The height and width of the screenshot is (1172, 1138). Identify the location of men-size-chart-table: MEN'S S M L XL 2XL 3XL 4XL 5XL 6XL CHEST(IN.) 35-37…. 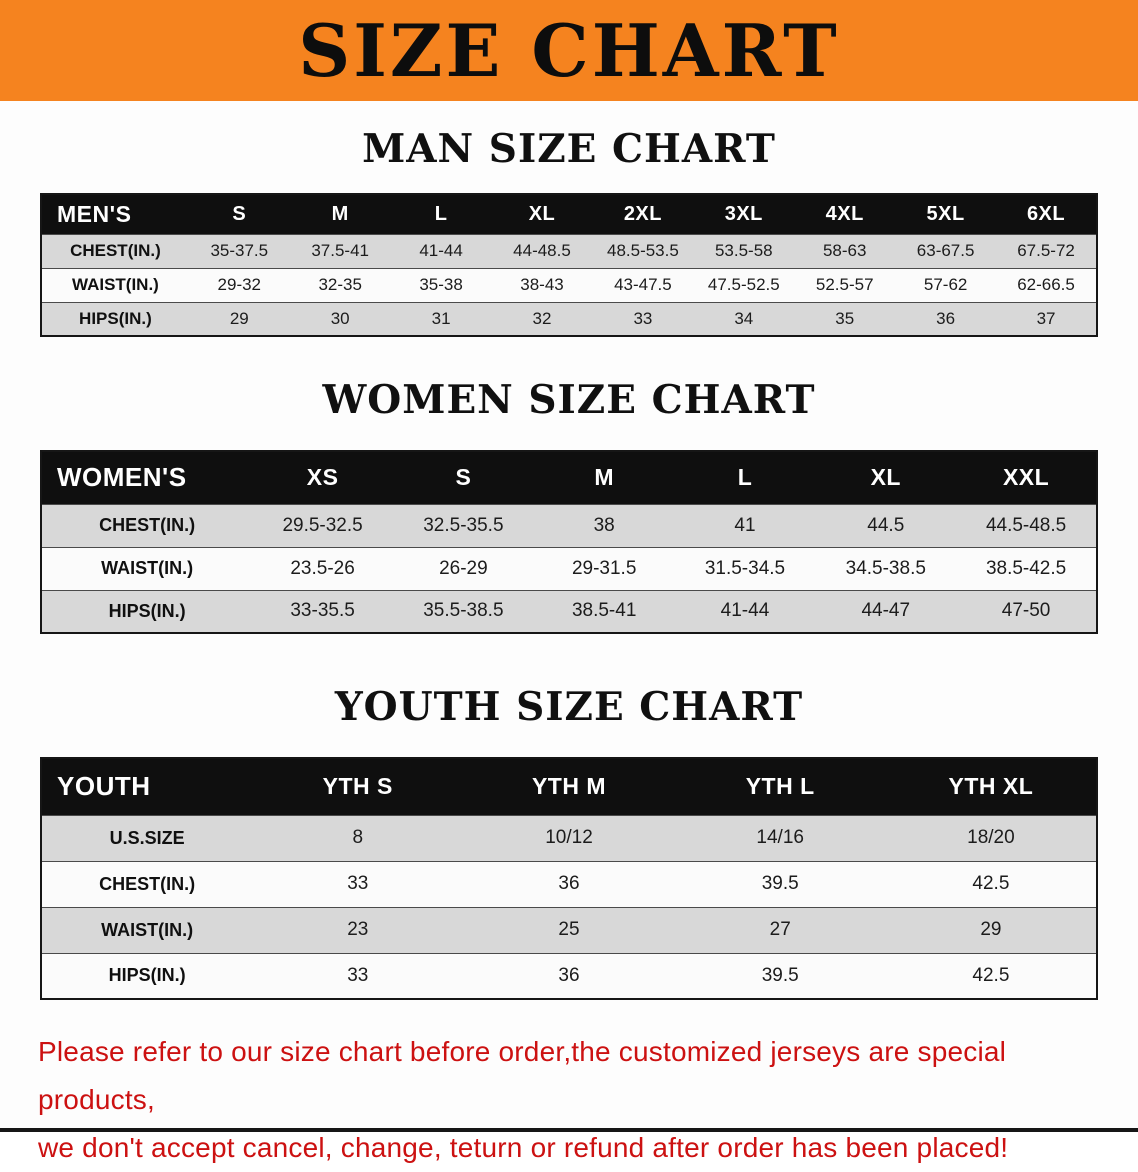
(569, 265).